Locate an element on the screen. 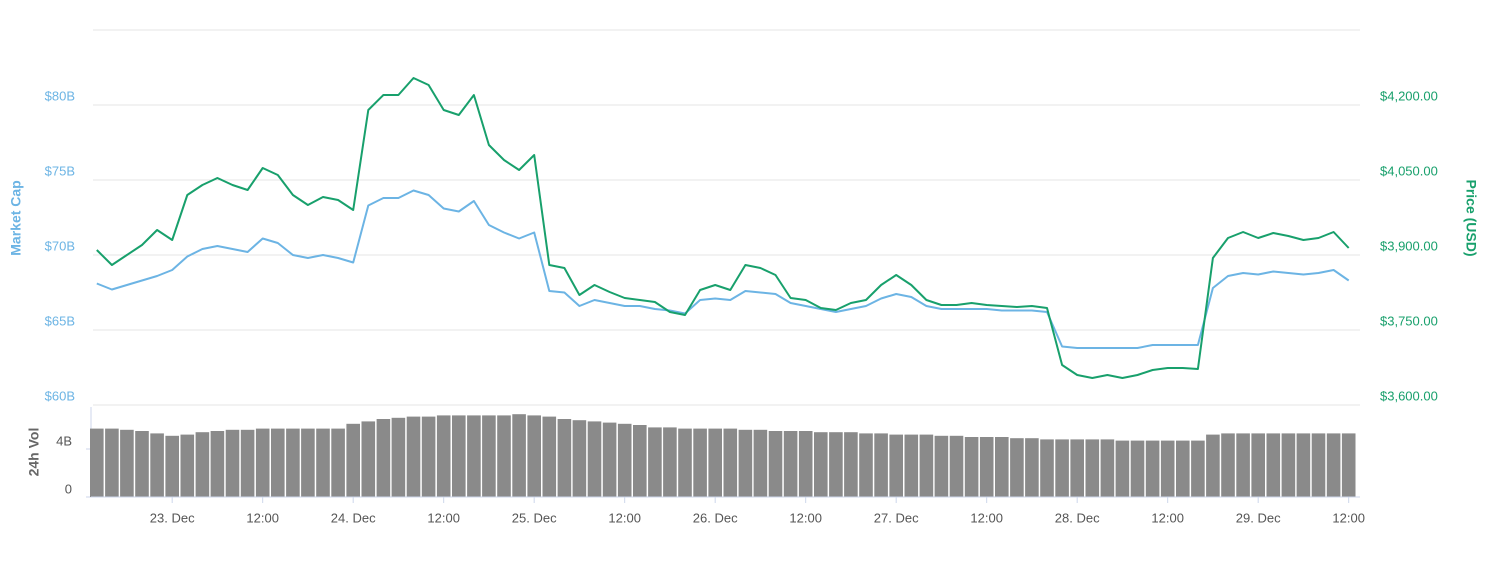 The height and width of the screenshot is (564, 1500). x-tick-label: 27. Dec is located at coordinates (896, 517).